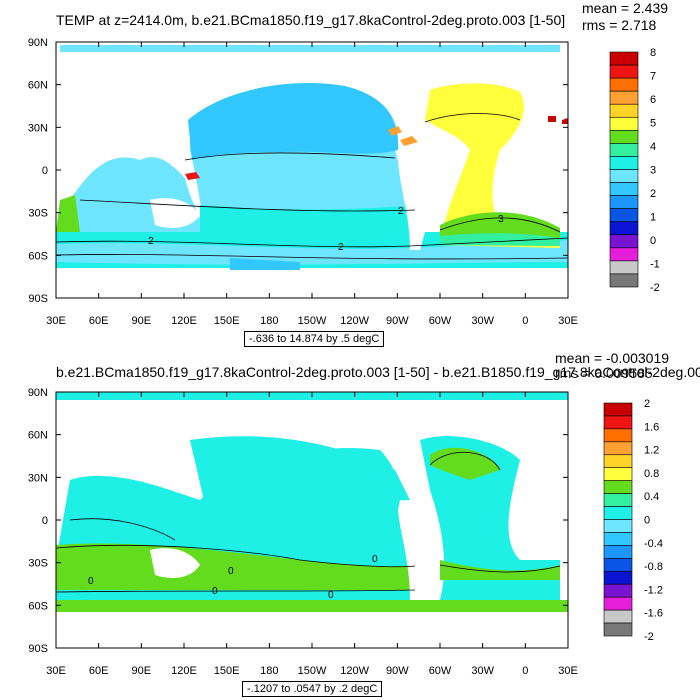  Describe the element at coordinates (501, 219) in the screenshot. I see `top-contour-label: 3` at that location.